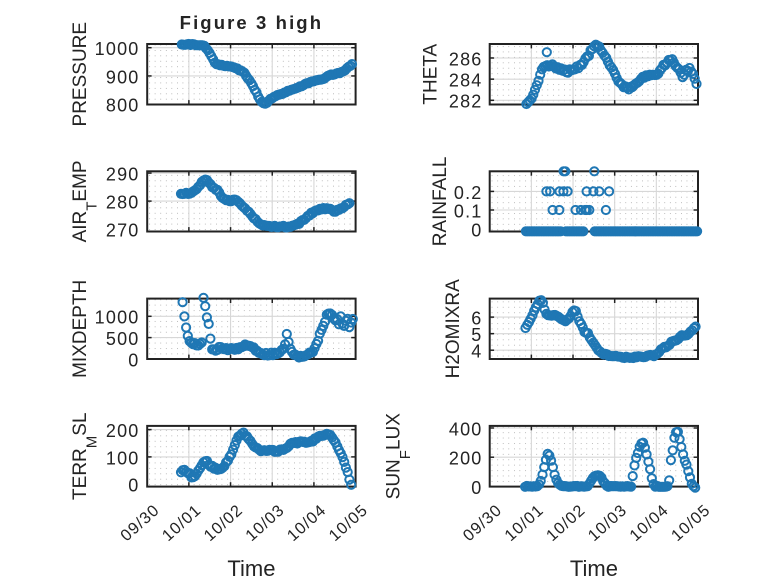  I want to click on svg-text: AIRT​EMP, so click(85, 201).